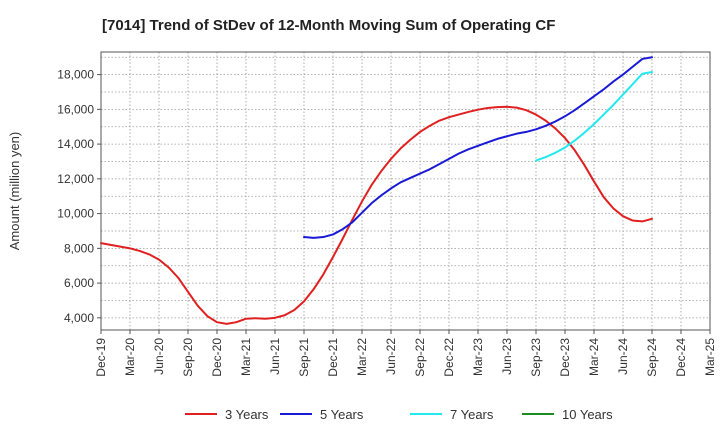 The image size is (720, 445). I want to click on x-tick-label: Dec-19, so click(101, 357).